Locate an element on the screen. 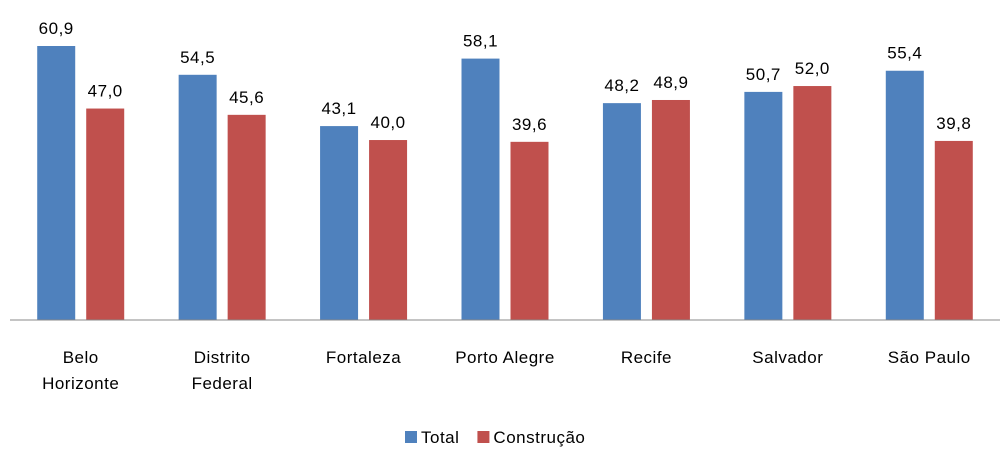 The width and height of the screenshot is (1005, 453). x-tick-label: Fortaleza is located at coordinates (363, 357).